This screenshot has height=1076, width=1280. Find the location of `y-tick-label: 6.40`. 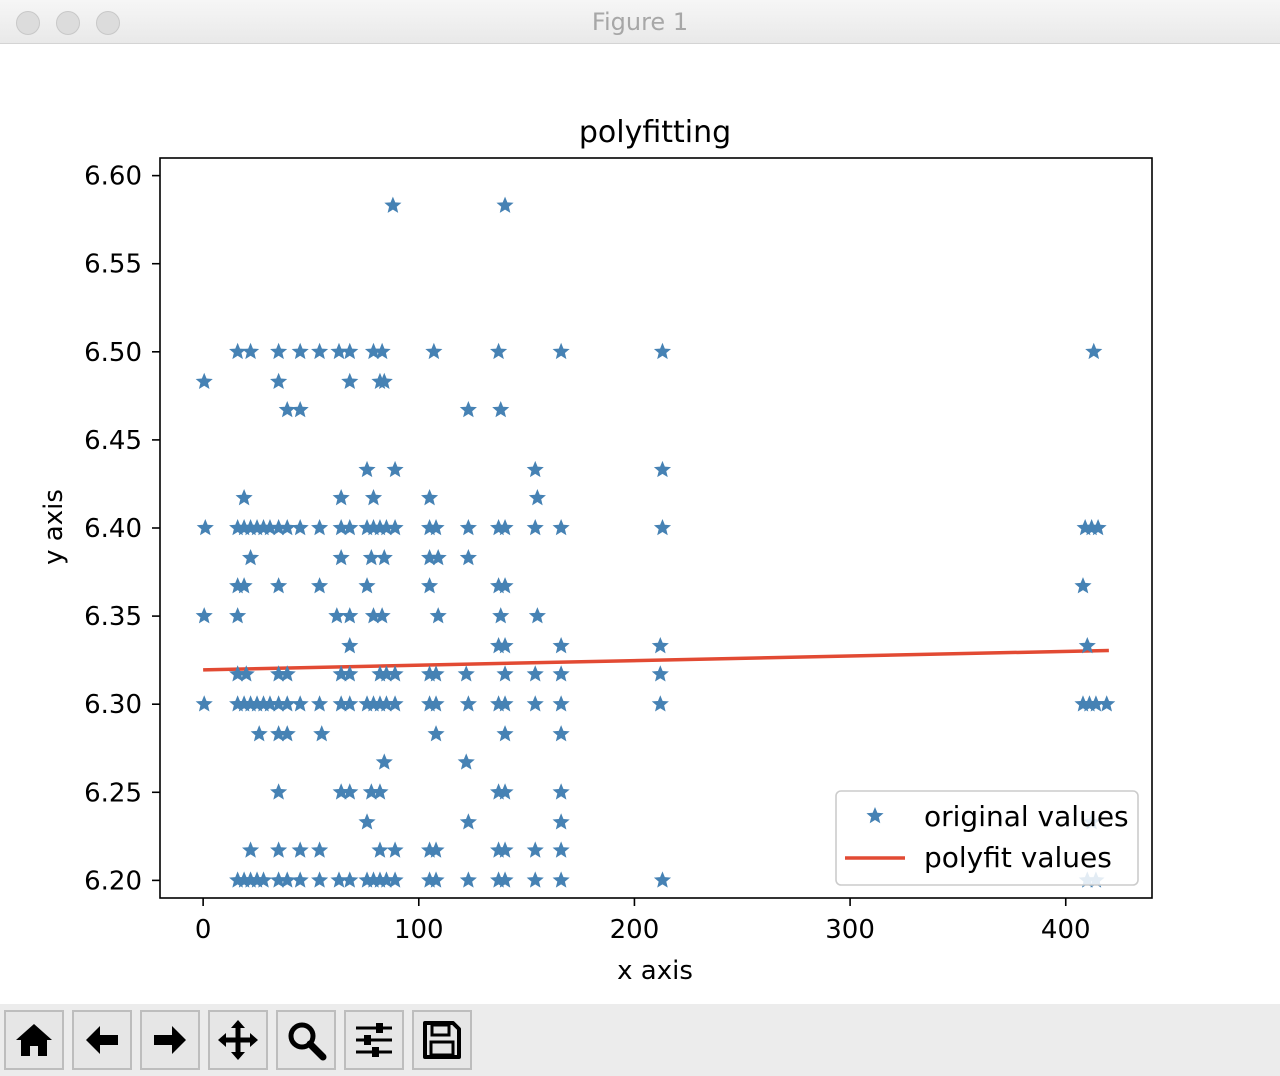

y-tick-label: 6.40 is located at coordinates (113, 529).